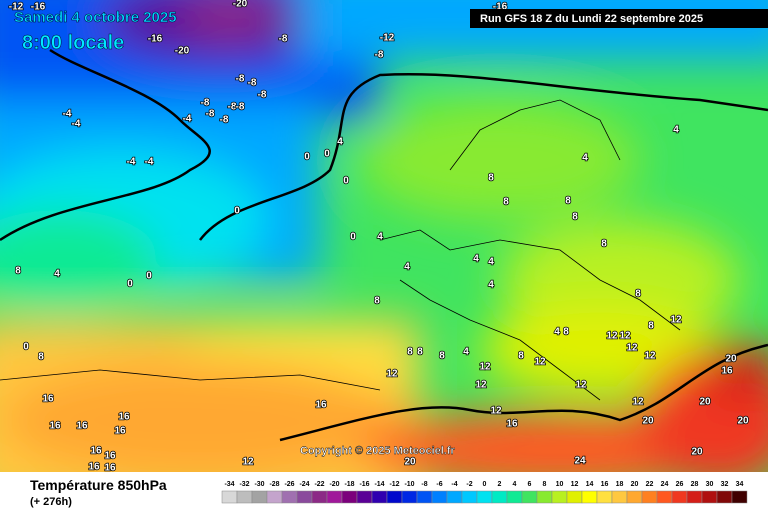  I want to click on contour-label: 24, so click(580, 461).